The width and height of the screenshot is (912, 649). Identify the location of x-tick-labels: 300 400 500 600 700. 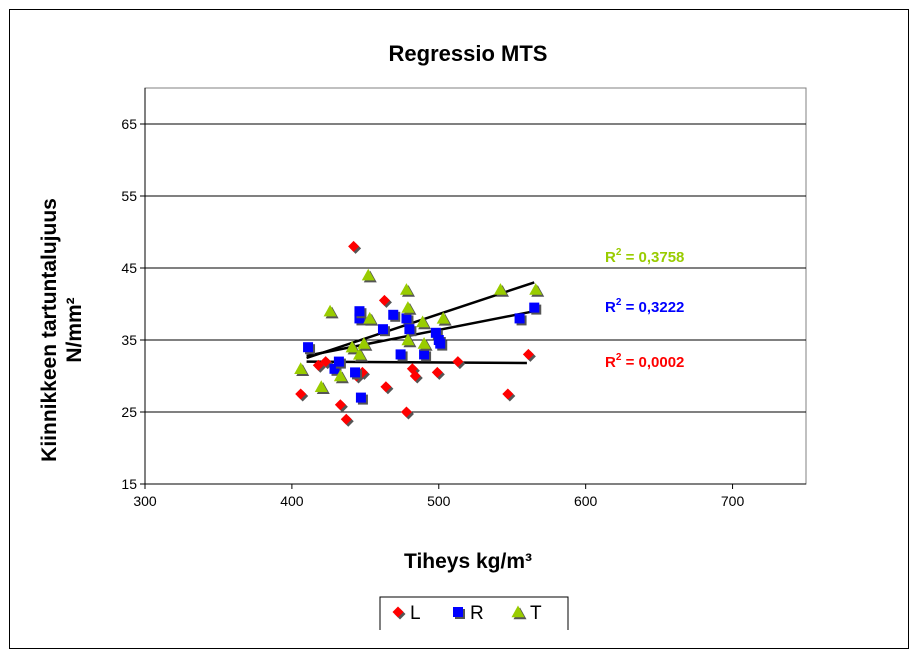
(438, 501).